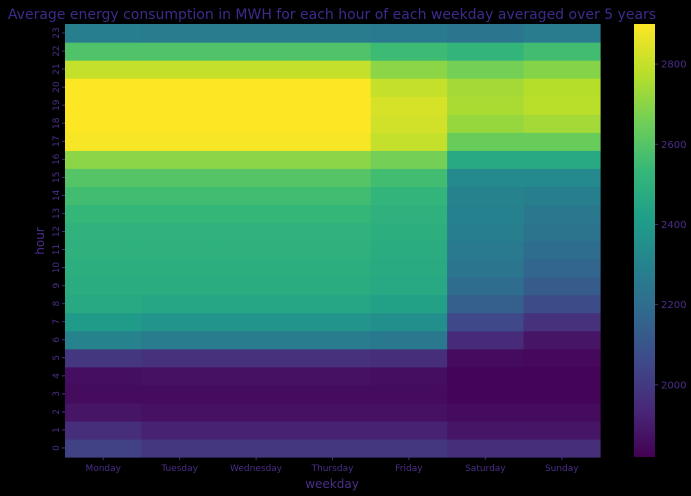 This screenshot has width=691, height=496. I want to click on y-tick-label: 14, so click(57, 195).